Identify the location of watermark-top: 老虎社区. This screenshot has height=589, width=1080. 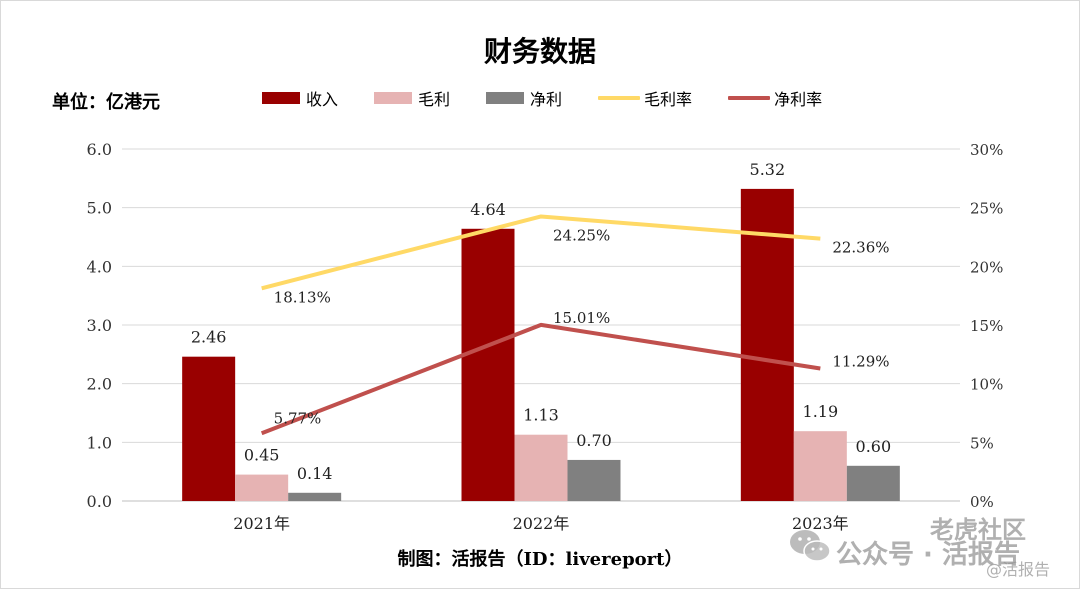
(978, 530).